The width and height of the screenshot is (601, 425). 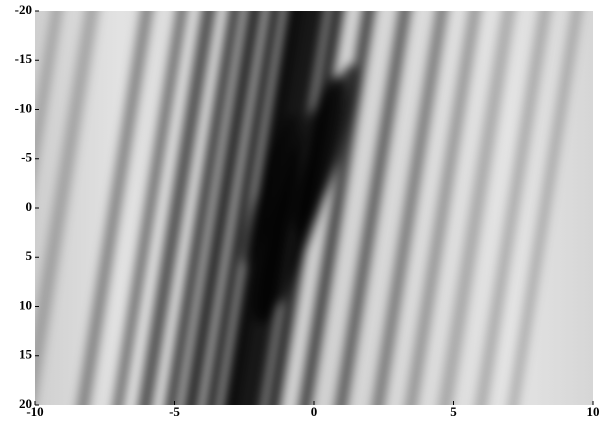 I want to click on y-tick-label: 10, so click(x=25, y=304).